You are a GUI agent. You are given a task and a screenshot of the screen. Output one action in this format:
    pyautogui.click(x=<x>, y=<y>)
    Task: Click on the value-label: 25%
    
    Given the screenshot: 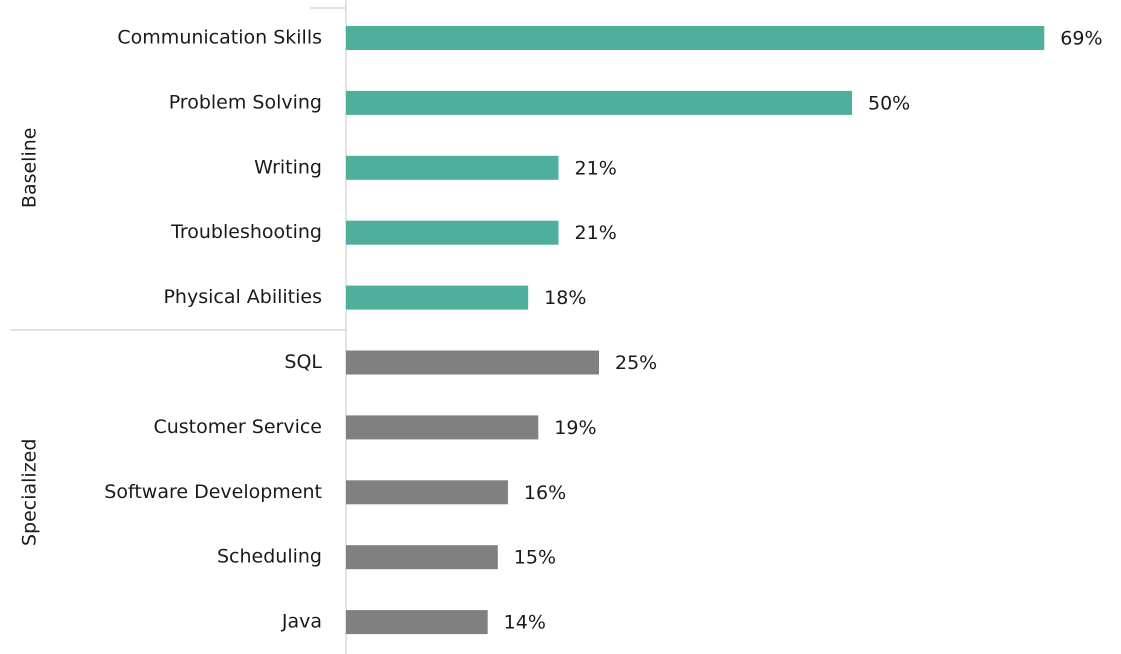 What is the action you would take?
    pyautogui.click(x=636, y=363)
    